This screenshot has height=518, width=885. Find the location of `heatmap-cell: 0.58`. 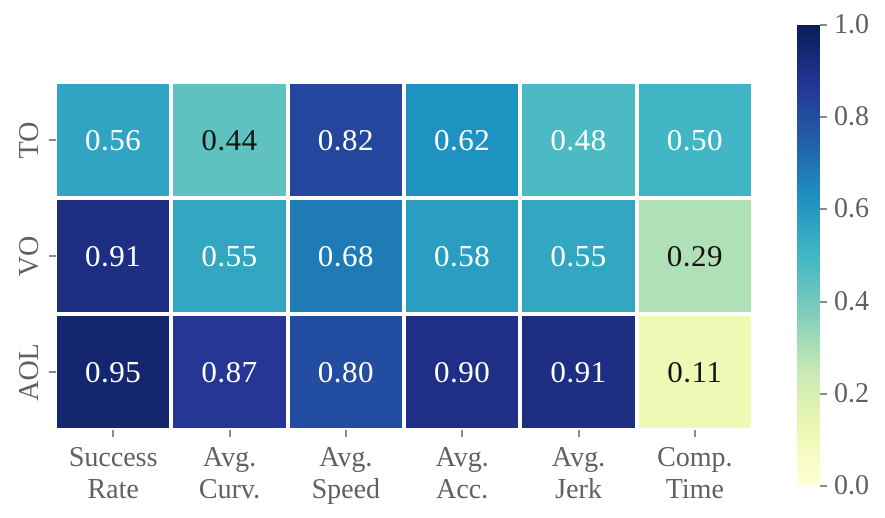

heatmap-cell: 0.58 is located at coordinates (462, 256).